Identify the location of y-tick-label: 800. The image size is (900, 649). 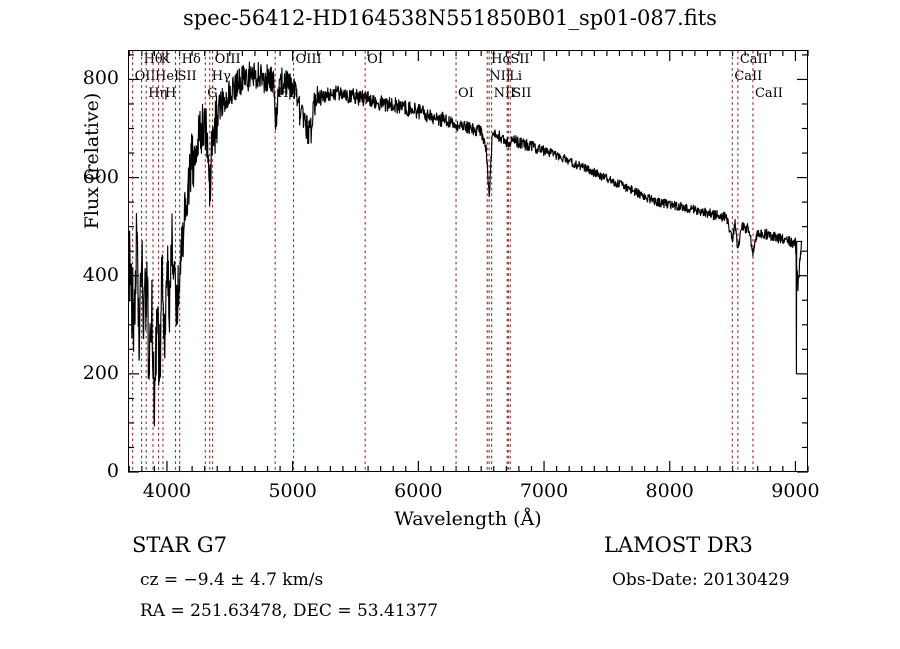
(100, 78).